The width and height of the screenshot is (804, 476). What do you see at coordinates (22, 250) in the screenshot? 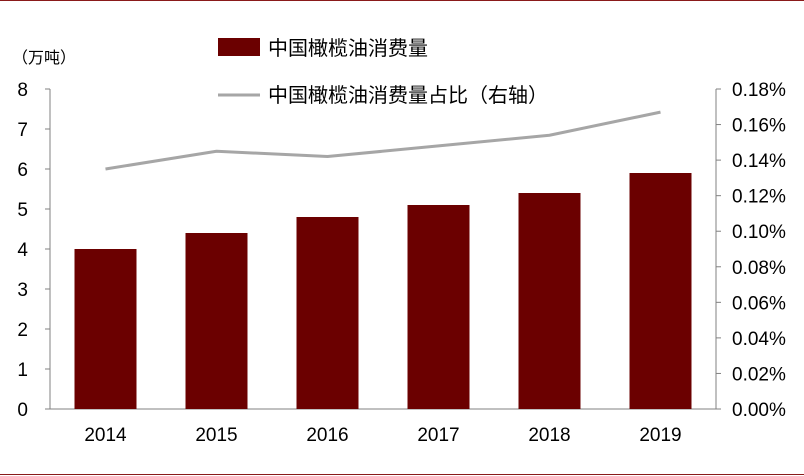
I see `left-tick-label: 4` at bounding box center [22, 250].